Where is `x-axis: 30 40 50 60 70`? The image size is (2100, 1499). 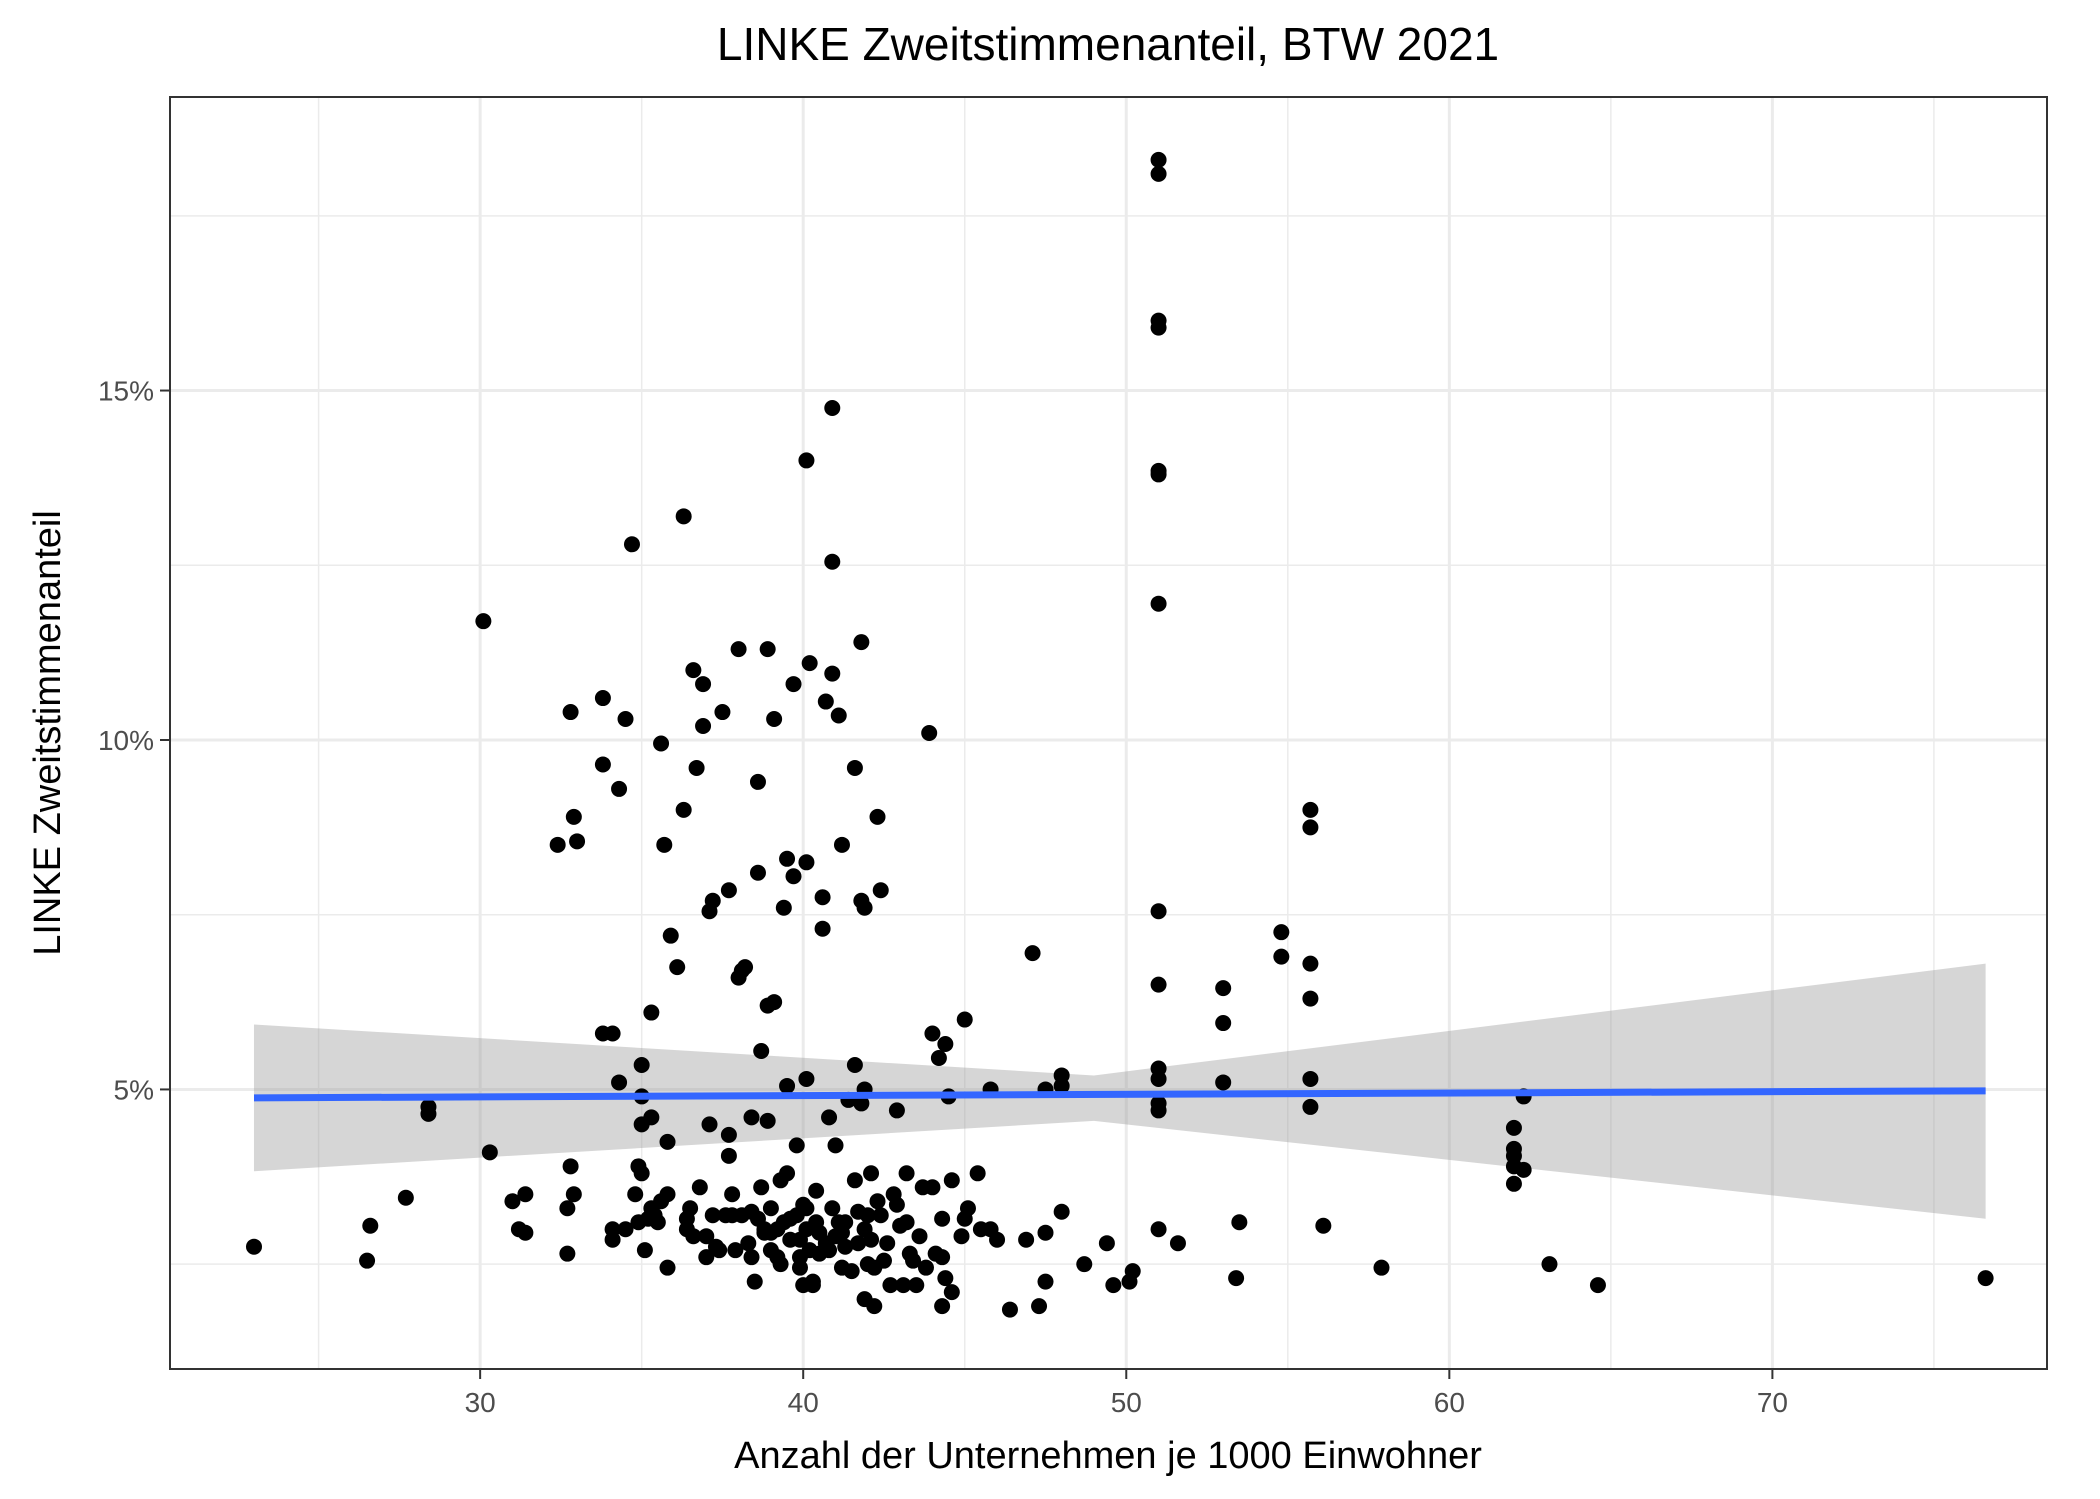 x-axis: 30 40 50 60 70 is located at coordinates (1126, 1393).